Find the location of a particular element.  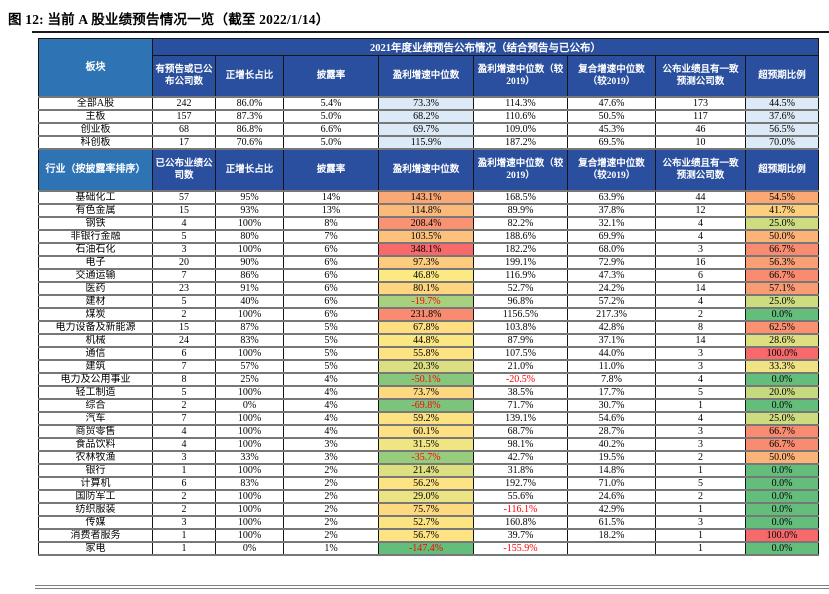

value-cell: 89.9% is located at coordinates (520, 210).